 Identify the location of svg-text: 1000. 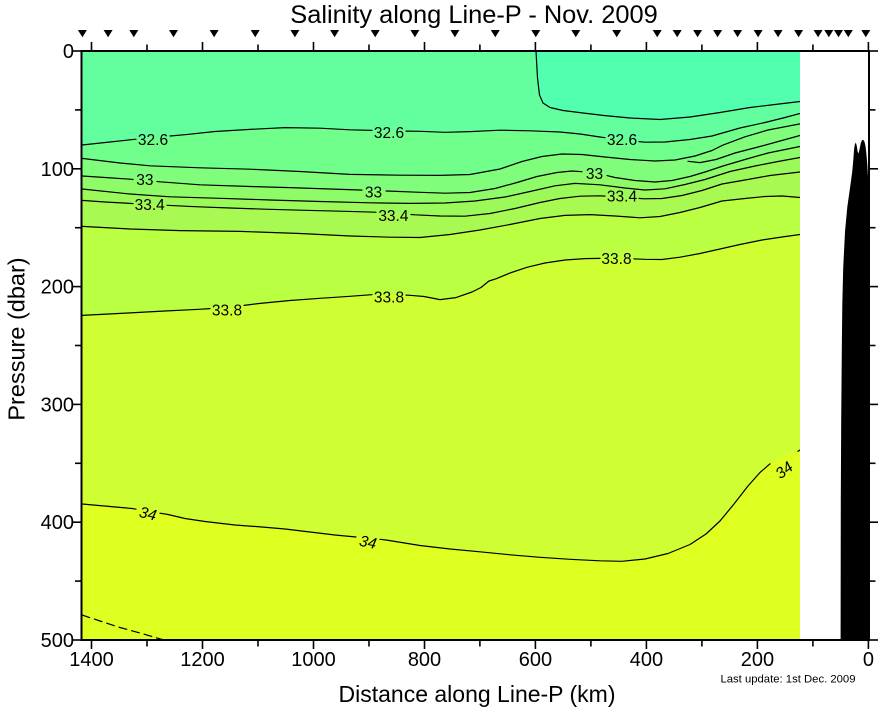
(313, 660).